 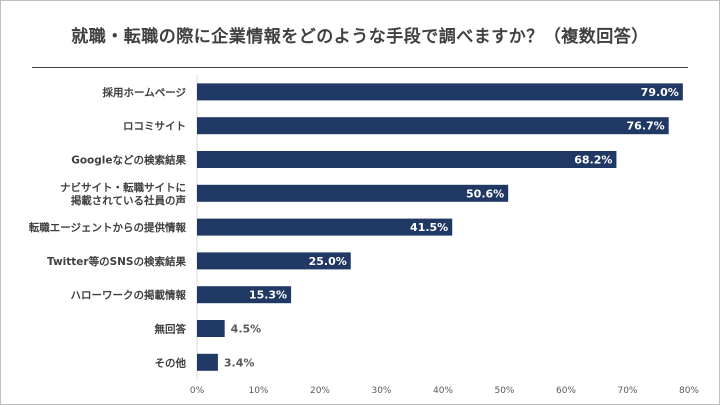 I want to click on data-label: 76.7%, so click(x=646, y=126).